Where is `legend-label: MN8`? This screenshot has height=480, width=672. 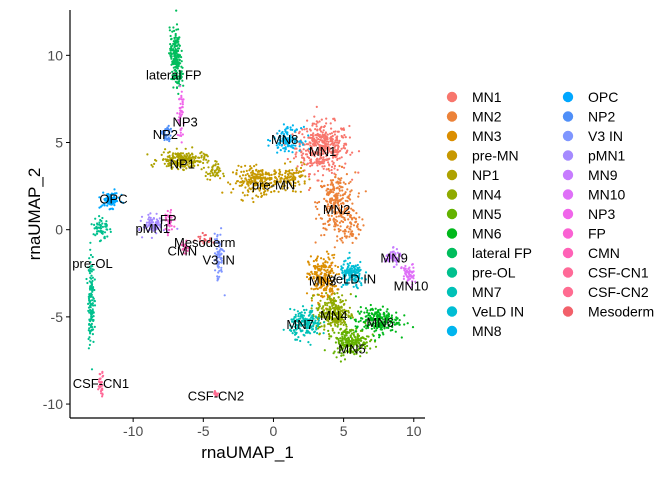 legend-label: MN8 is located at coordinates (487, 331).